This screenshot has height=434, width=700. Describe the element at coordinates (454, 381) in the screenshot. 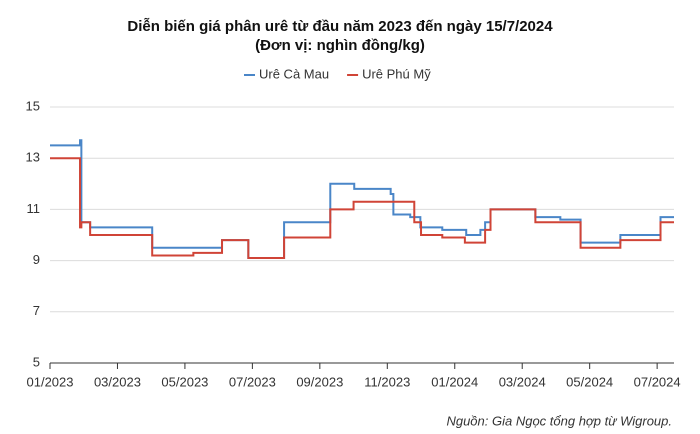

I see `x-tick-label: 01/2024` at that location.